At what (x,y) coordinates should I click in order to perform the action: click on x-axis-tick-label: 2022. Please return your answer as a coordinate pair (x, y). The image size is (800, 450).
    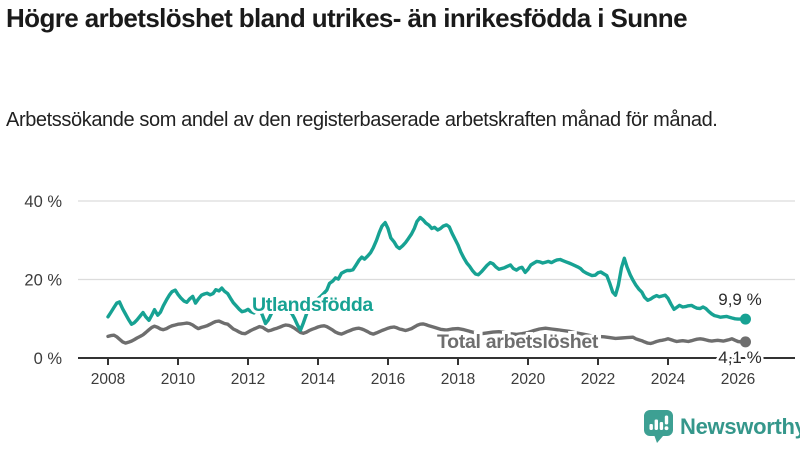
    Looking at the image, I should click on (598, 379).